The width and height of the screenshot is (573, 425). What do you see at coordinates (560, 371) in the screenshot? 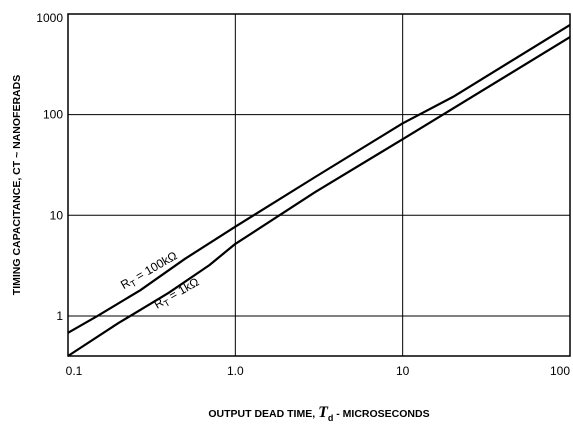
I see `x-tick-label: 100` at bounding box center [560, 371].